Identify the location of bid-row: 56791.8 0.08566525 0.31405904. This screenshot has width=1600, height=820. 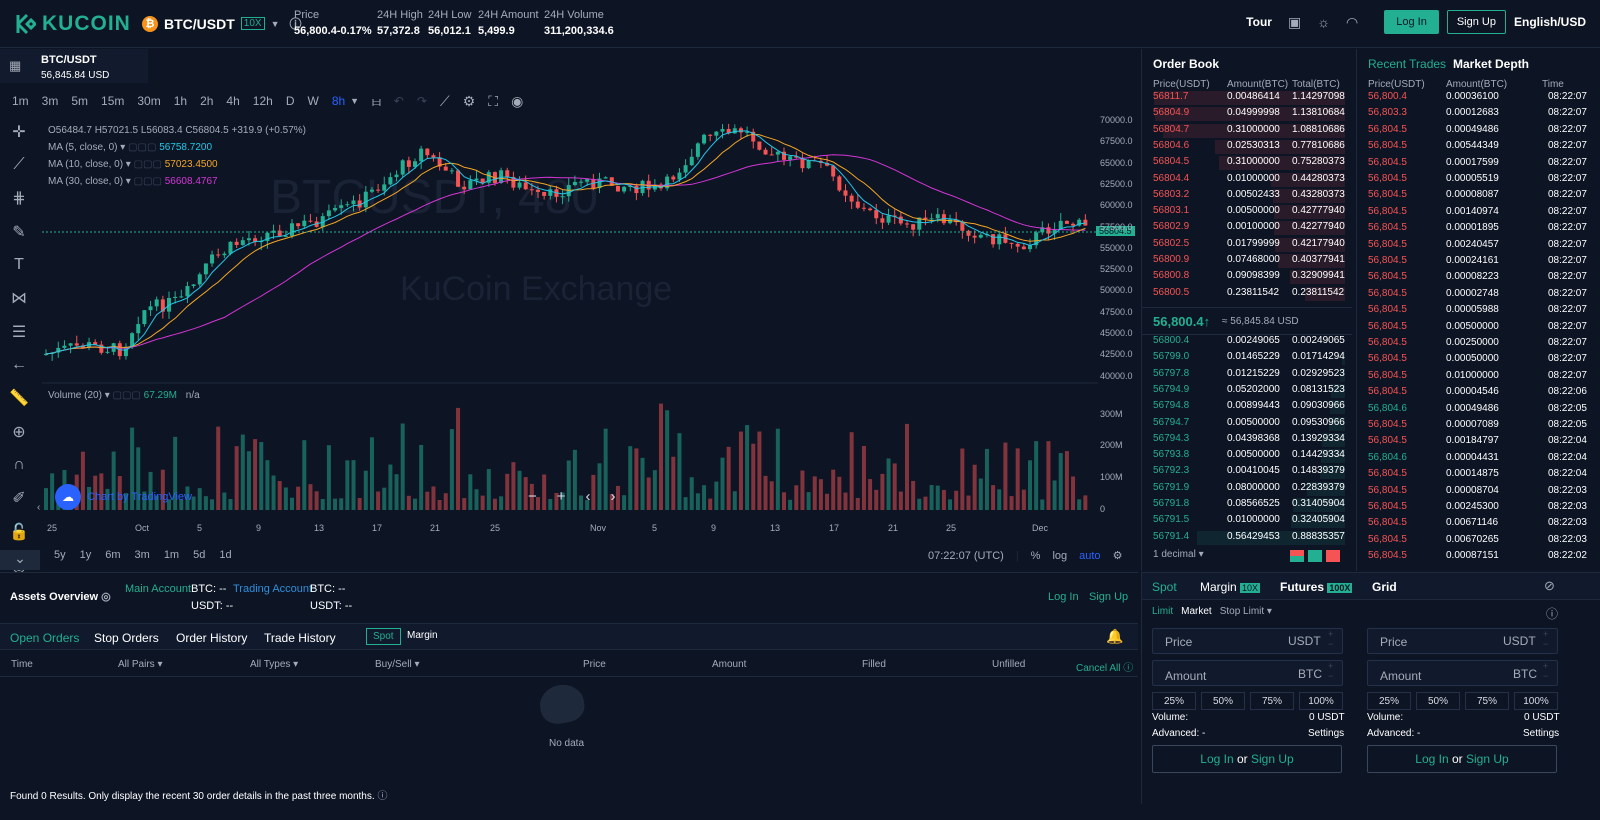
(1249, 506).